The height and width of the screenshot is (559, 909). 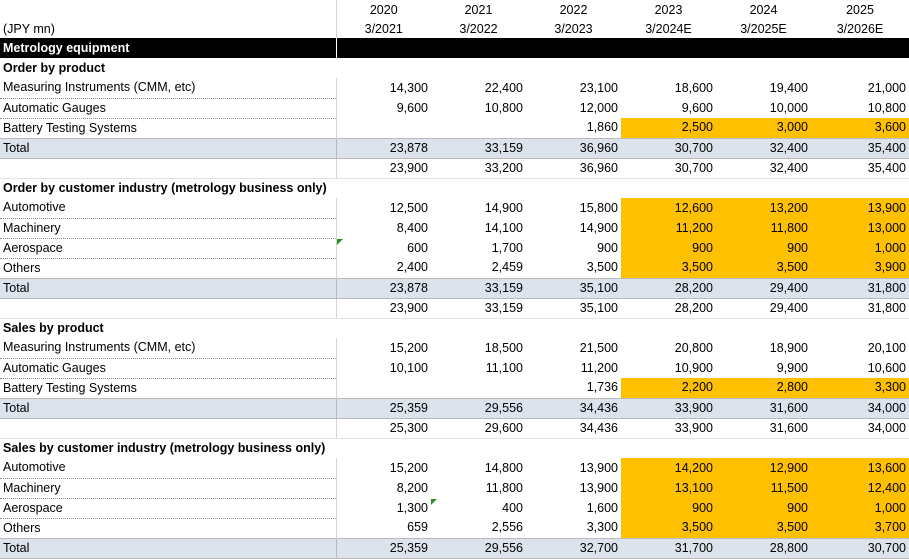 What do you see at coordinates (383, 288) in the screenshot?
I see `value-cell: 23,878` at bounding box center [383, 288].